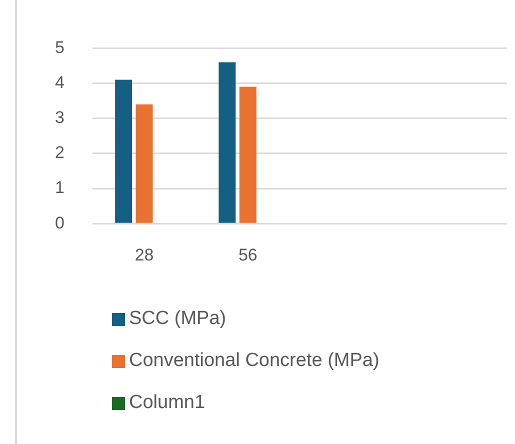 The height and width of the screenshot is (444, 515). Describe the element at coordinates (167, 403) in the screenshot. I see `legend-label: Column1` at that location.